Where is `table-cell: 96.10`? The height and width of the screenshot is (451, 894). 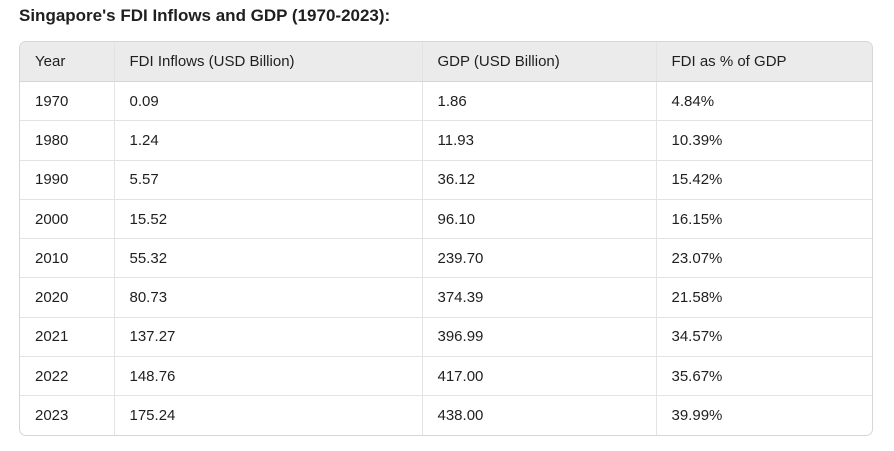
table-cell: 96.10 is located at coordinates (538, 218).